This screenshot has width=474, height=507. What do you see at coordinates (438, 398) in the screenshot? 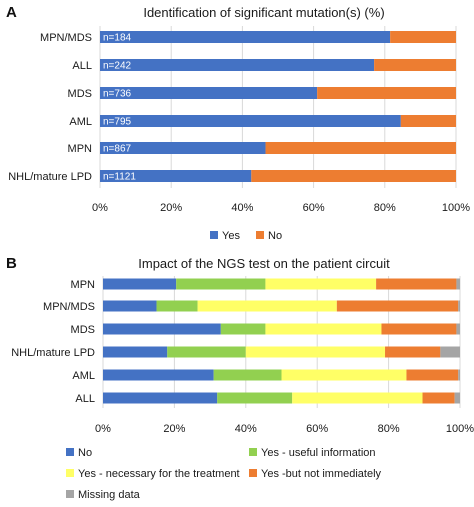
I see `bar-segment-yes-but-not-immediately-all` at bounding box center [438, 398].